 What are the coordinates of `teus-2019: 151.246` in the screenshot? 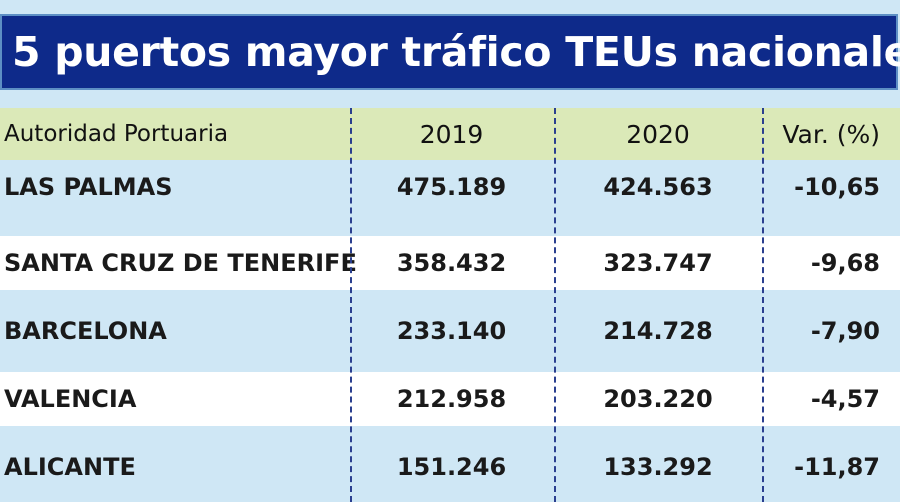 It's located at (451, 467).